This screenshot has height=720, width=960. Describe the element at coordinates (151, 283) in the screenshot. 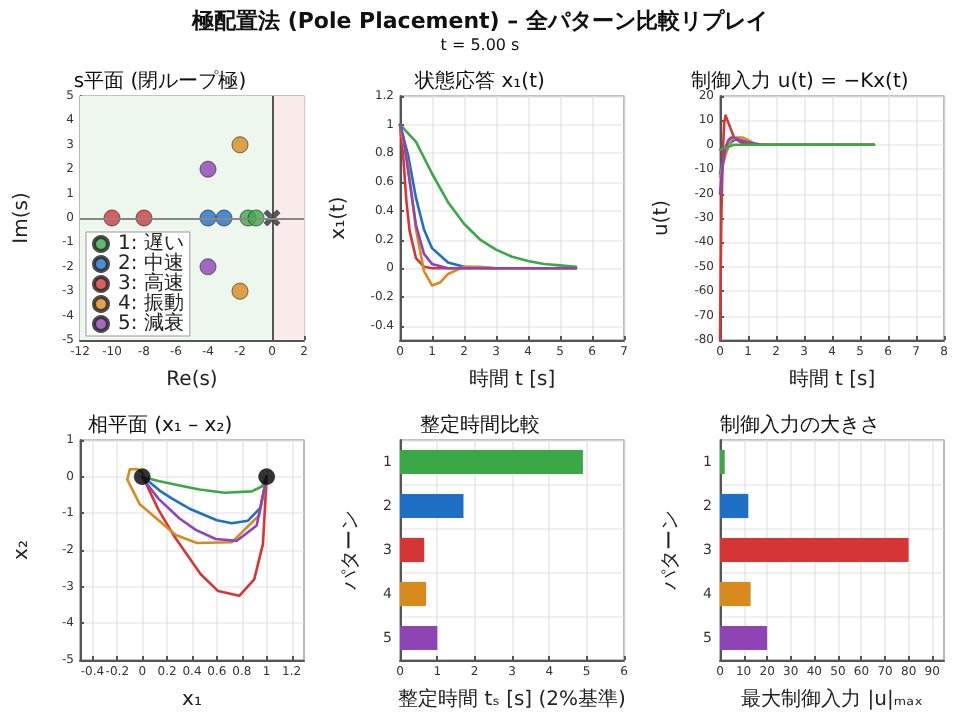

I see `legend-label: 3: 高速` at that location.